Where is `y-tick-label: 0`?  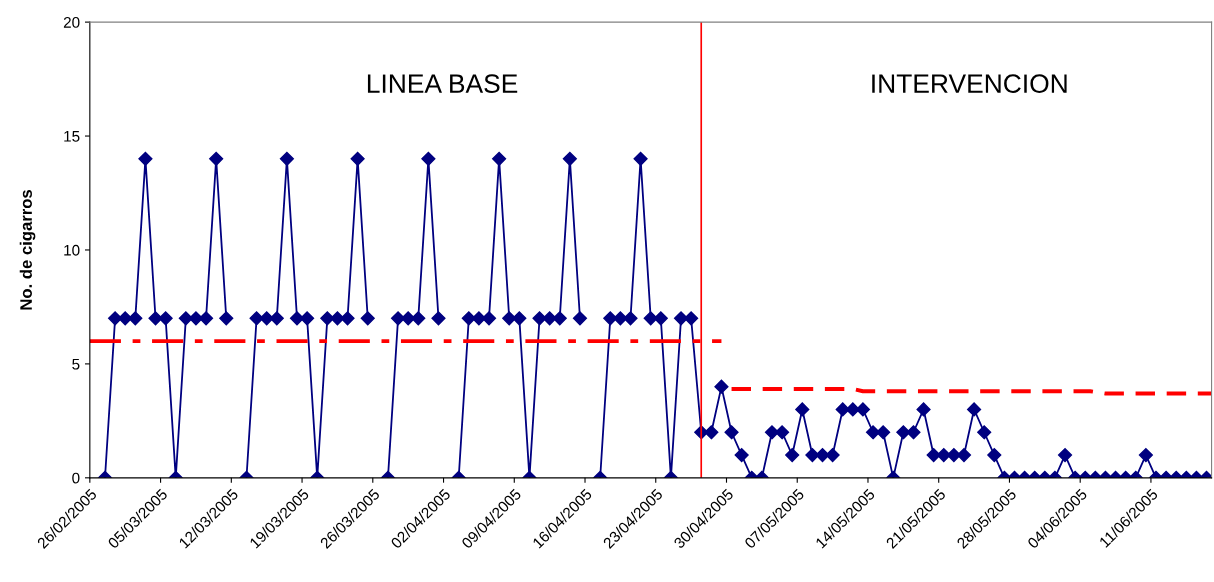
y-tick-label: 0 is located at coordinates (76, 478).